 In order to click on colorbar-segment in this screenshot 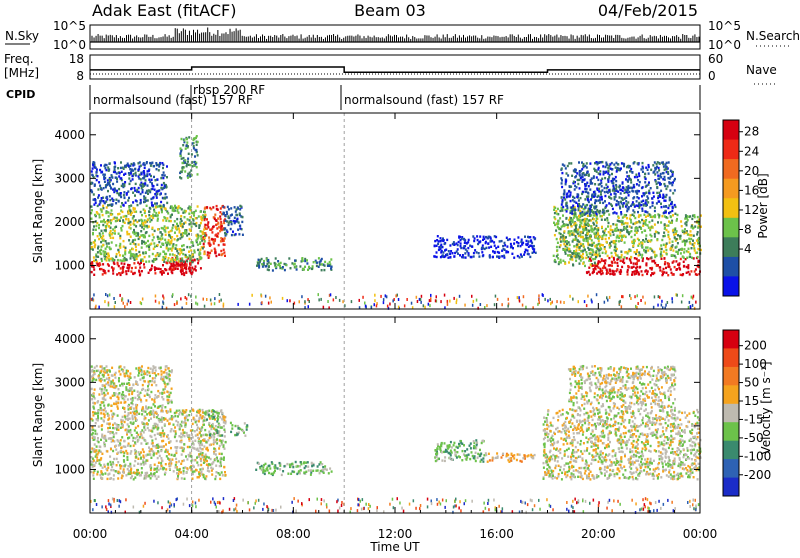, I will do `click(731, 189)`.